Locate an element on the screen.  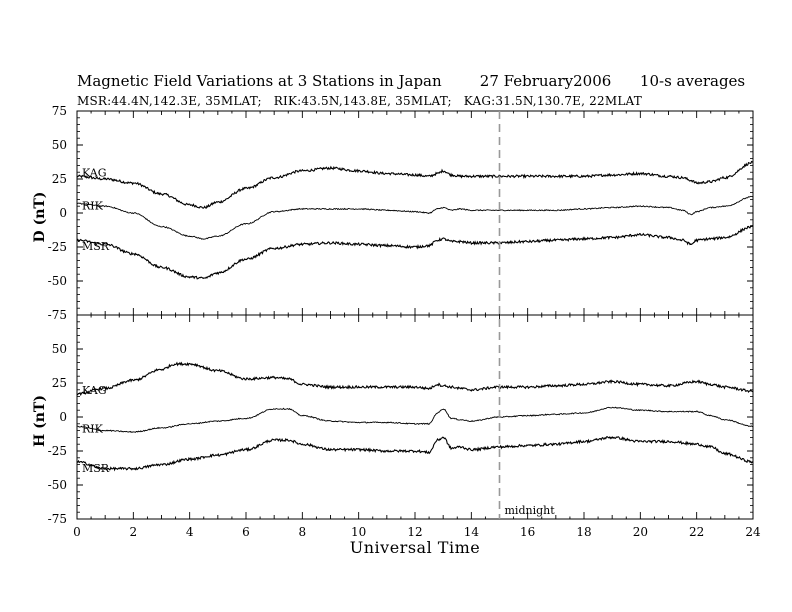
x-tick-label: 20 is located at coordinates (640, 532).